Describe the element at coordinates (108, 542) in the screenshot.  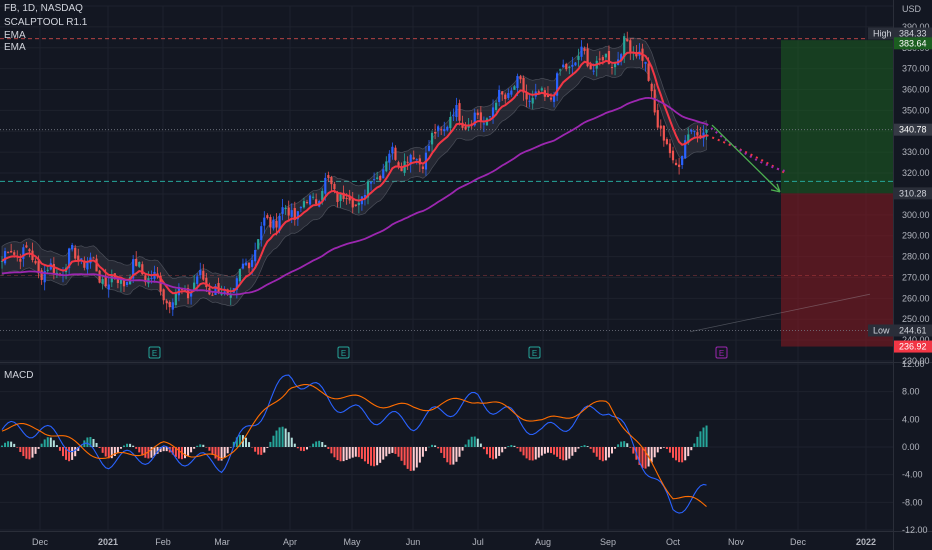
I see `time-tick-label: 2021` at that location.